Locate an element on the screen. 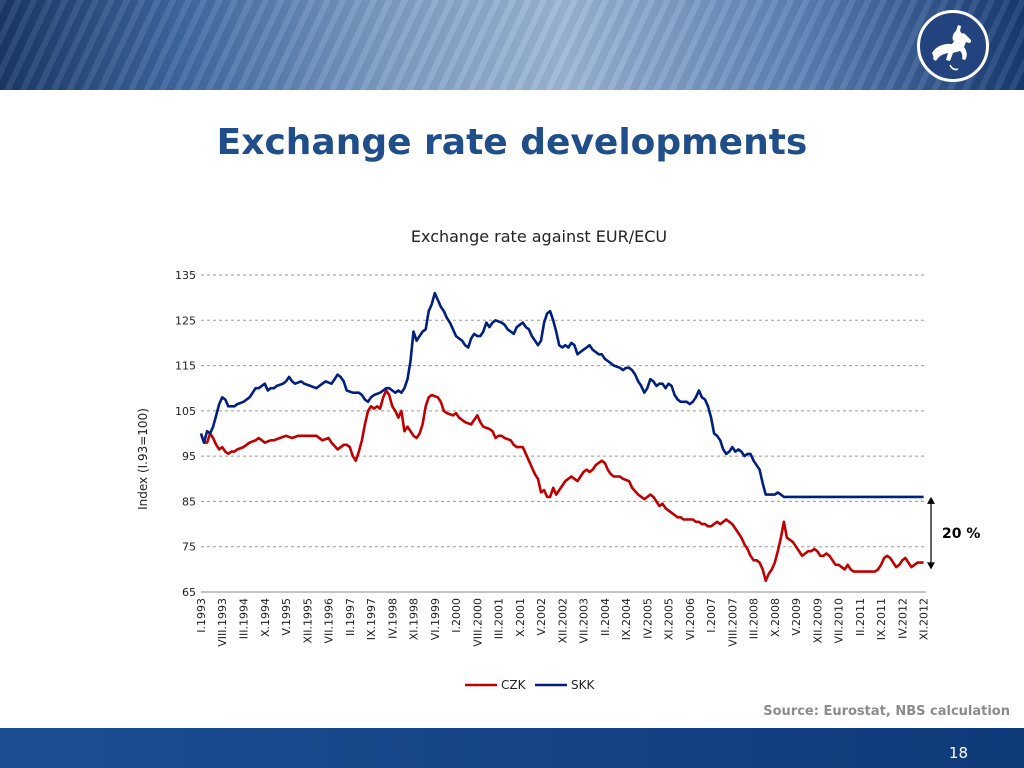  y-axis-label: Index (I.93=100) is located at coordinates (143, 459).